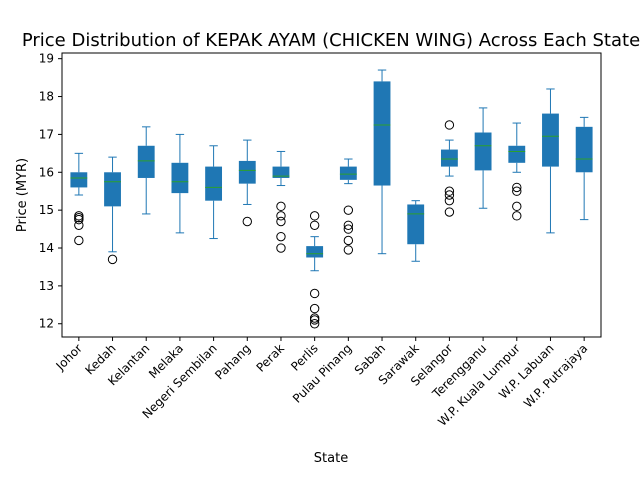 The height and width of the screenshot is (484, 640). Describe the element at coordinates (22, 195) in the screenshot. I see `y-axis-label: Price (MYR)` at that location.